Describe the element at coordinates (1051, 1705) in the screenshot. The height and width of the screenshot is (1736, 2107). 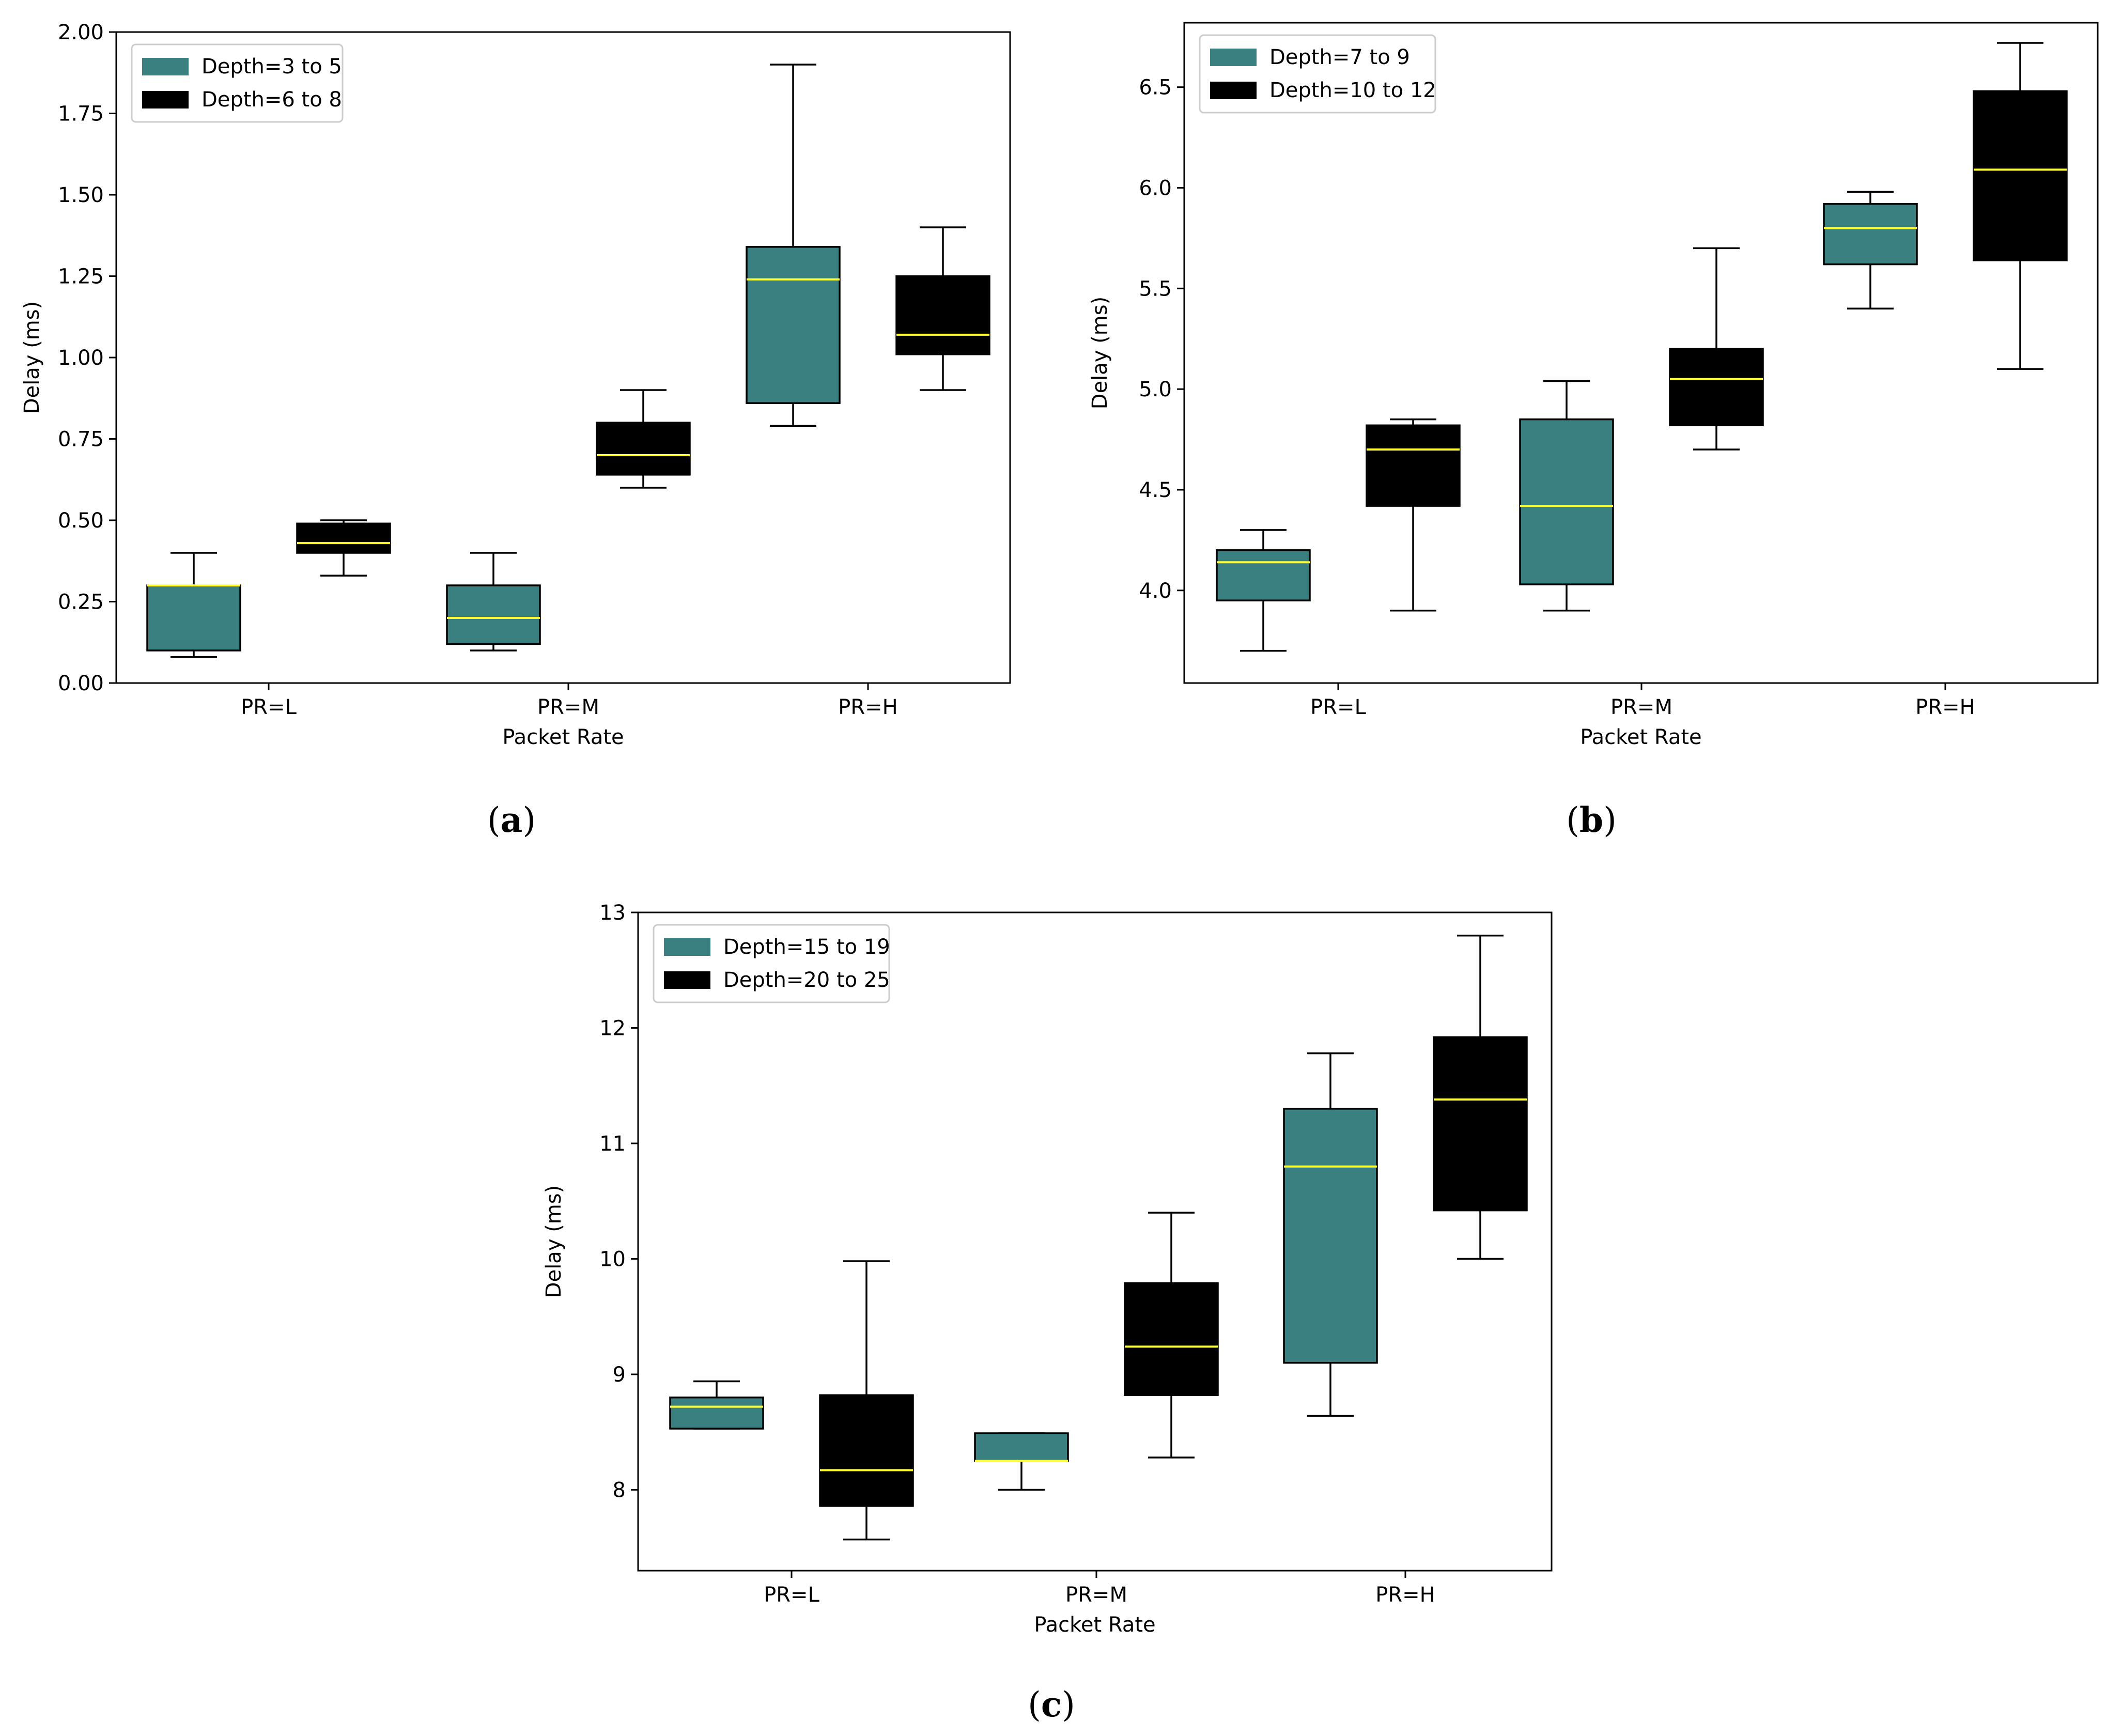
I see `panel-caption: (c)` at that location.